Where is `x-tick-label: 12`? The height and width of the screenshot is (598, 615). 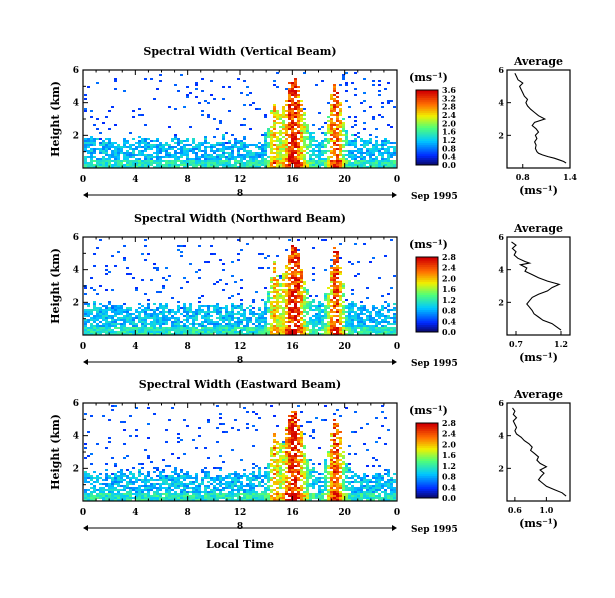 x-tick-label: 12 is located at coordinates (240, 513).